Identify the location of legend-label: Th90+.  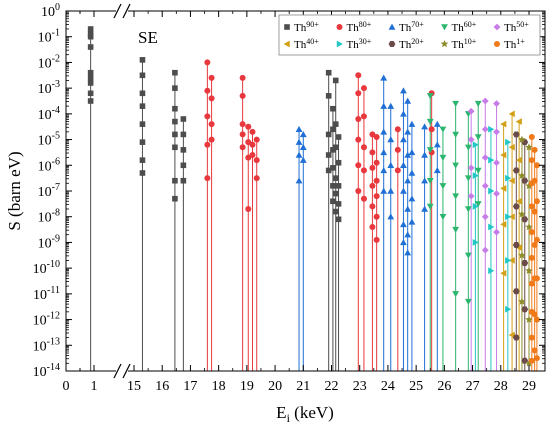
(306, 27).